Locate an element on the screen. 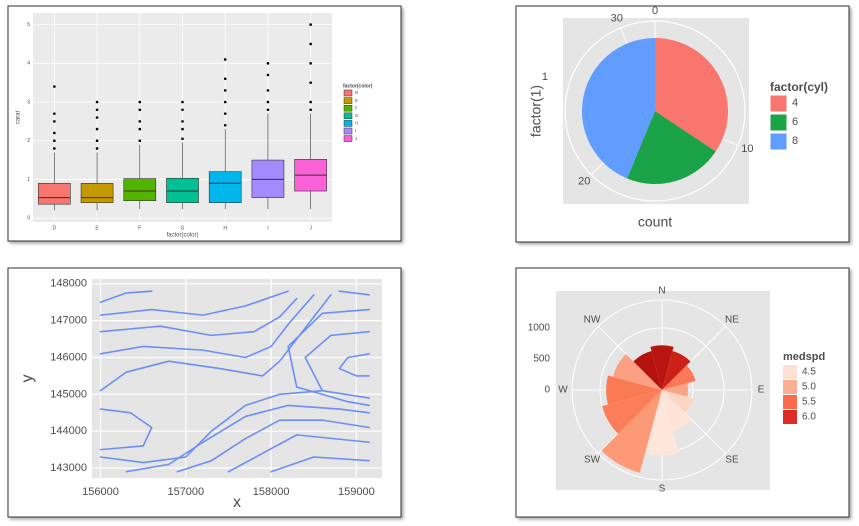 The height and width of the screenshot is (526, 859). legend-label: 5.0 is located at coordinates (809, 387).